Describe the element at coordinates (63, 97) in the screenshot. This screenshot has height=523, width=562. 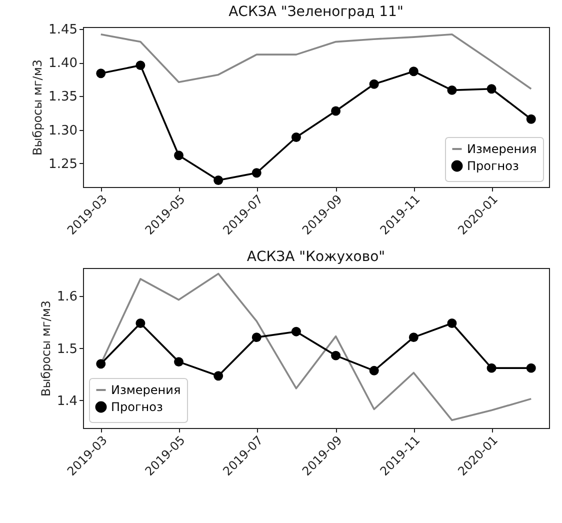
I see `y-tick-label: 1.35` at that location.